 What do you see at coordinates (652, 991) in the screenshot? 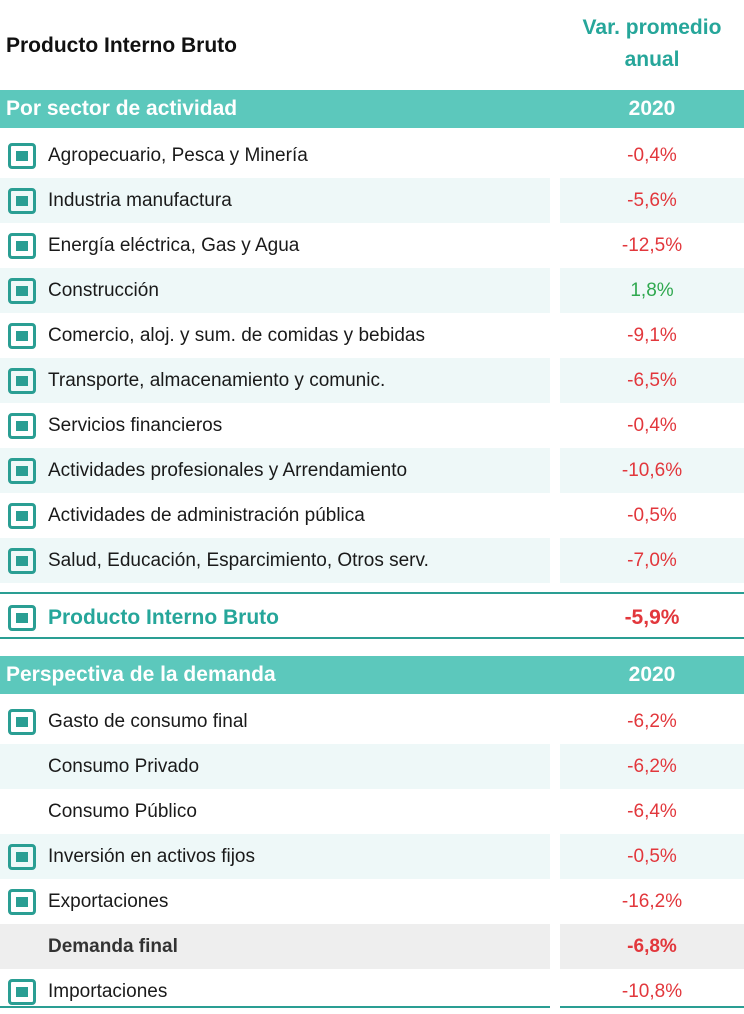
I see `row-value: -10,8%` at bounding box center [652, 991].